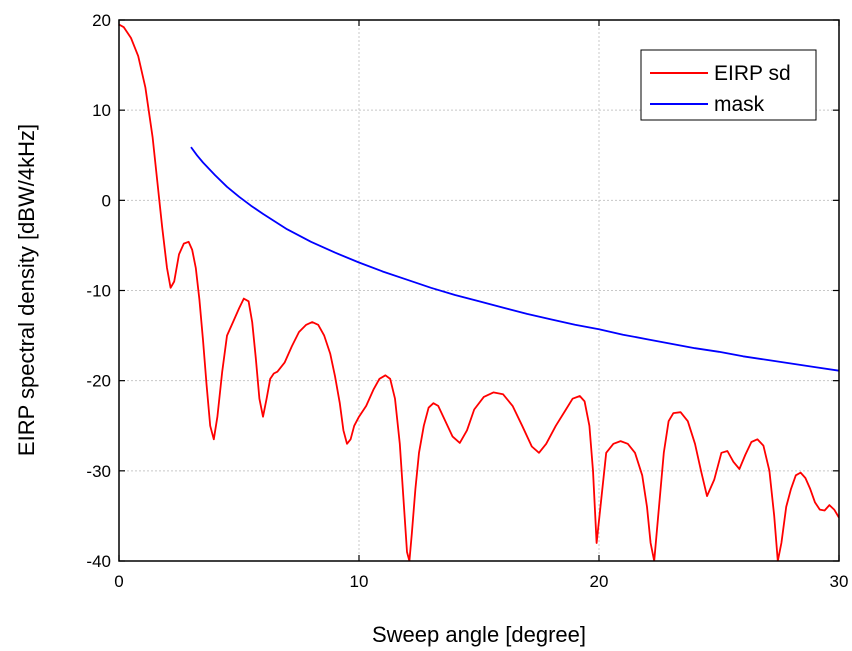  I want to click on legend: EIRP sd mask, so click(728, 85).